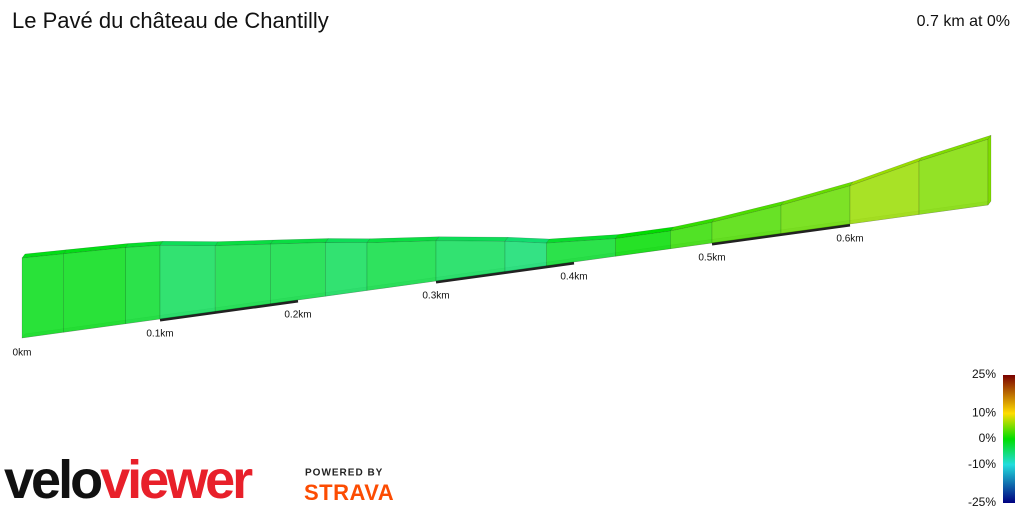 The image size is (1024, 517). Describe the element at coordinates (984, 374) in the screenshot. I see `colorbar-label: 25%` at that location.